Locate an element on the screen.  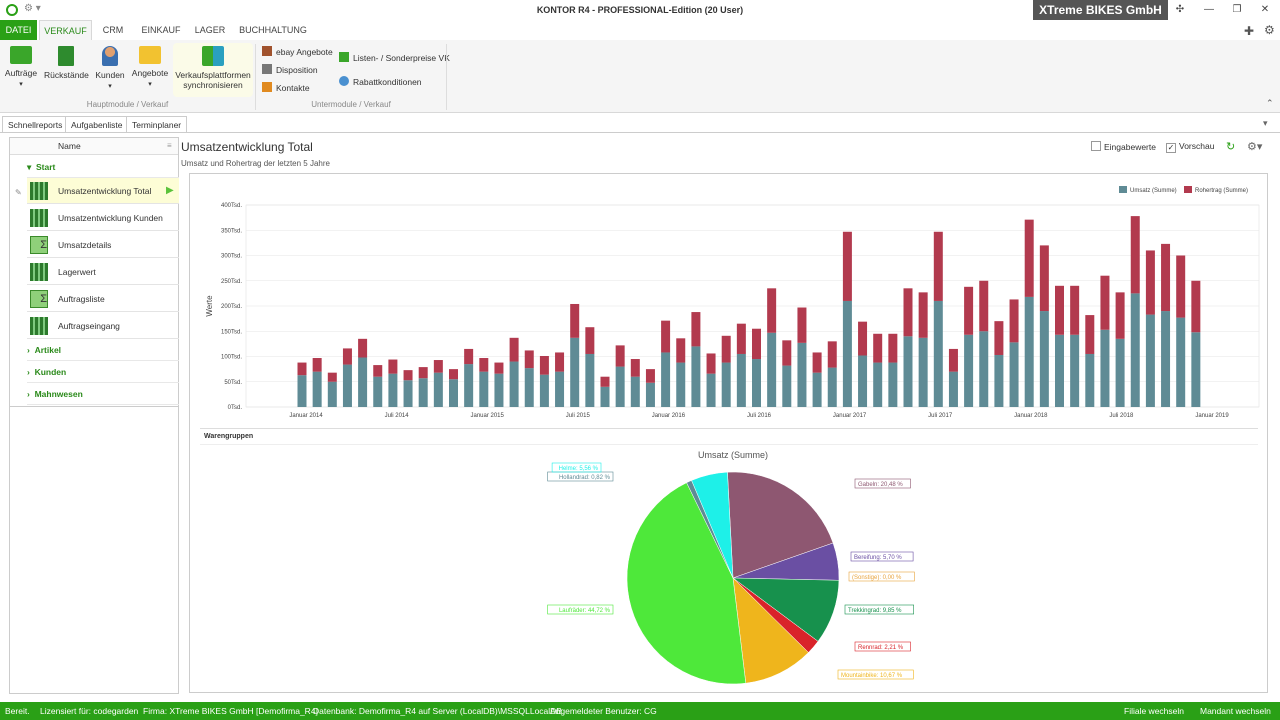
tab-buchhaltung: BUCHHALTUNG is located at coordinates (273, 30).